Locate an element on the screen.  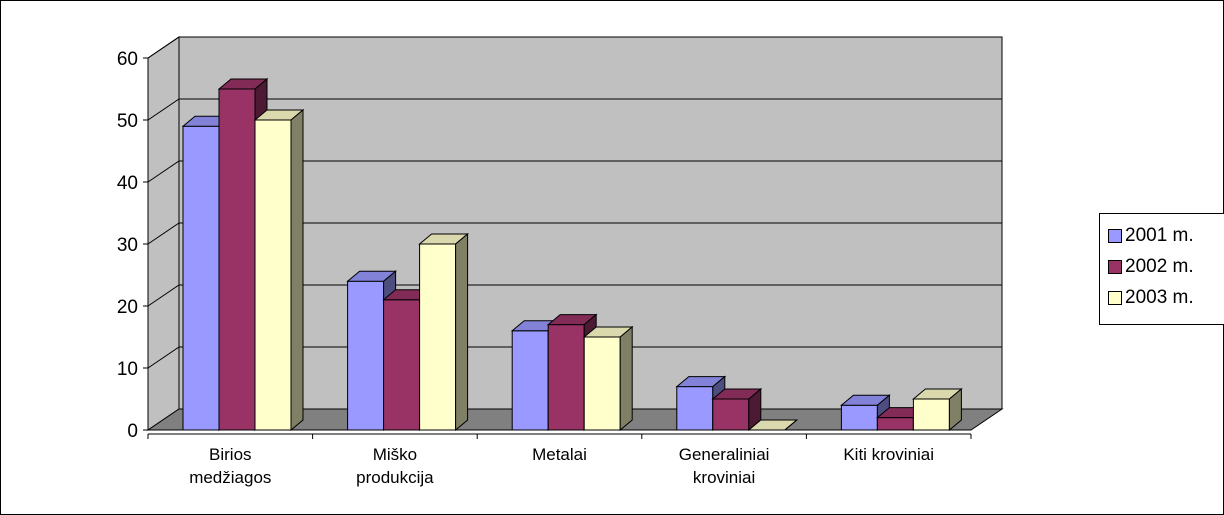
y-tick-label: 0 is located at coordinates (132, 431).